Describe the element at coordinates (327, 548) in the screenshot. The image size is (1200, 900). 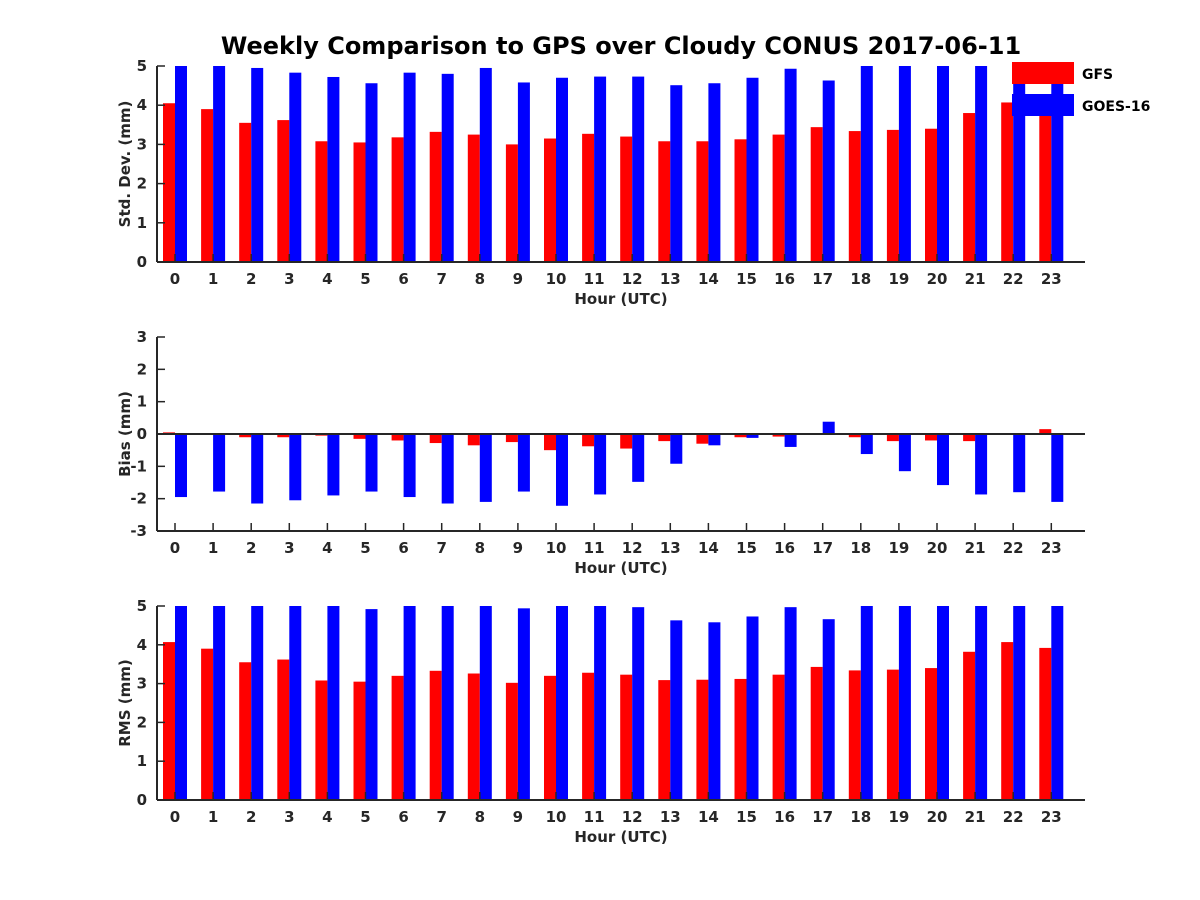
I see `x-tick-label: 4` at that location.